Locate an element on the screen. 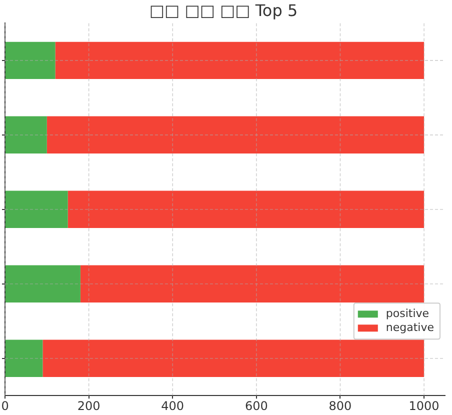 The height and width of the screenshot is (415, 452). x-tick-label: 800 is located at coordinates (340, 405).